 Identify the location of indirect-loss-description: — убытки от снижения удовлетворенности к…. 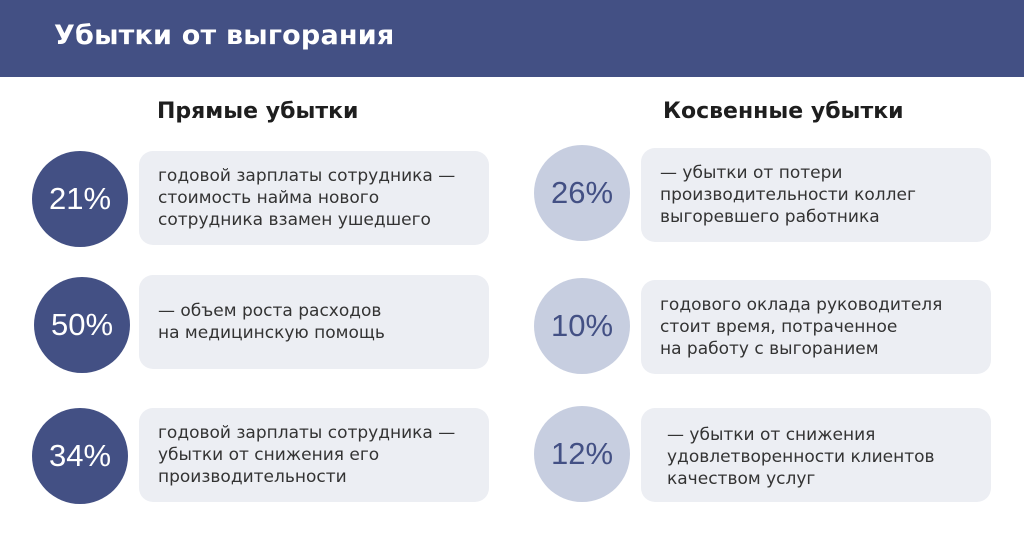
(801, 457).